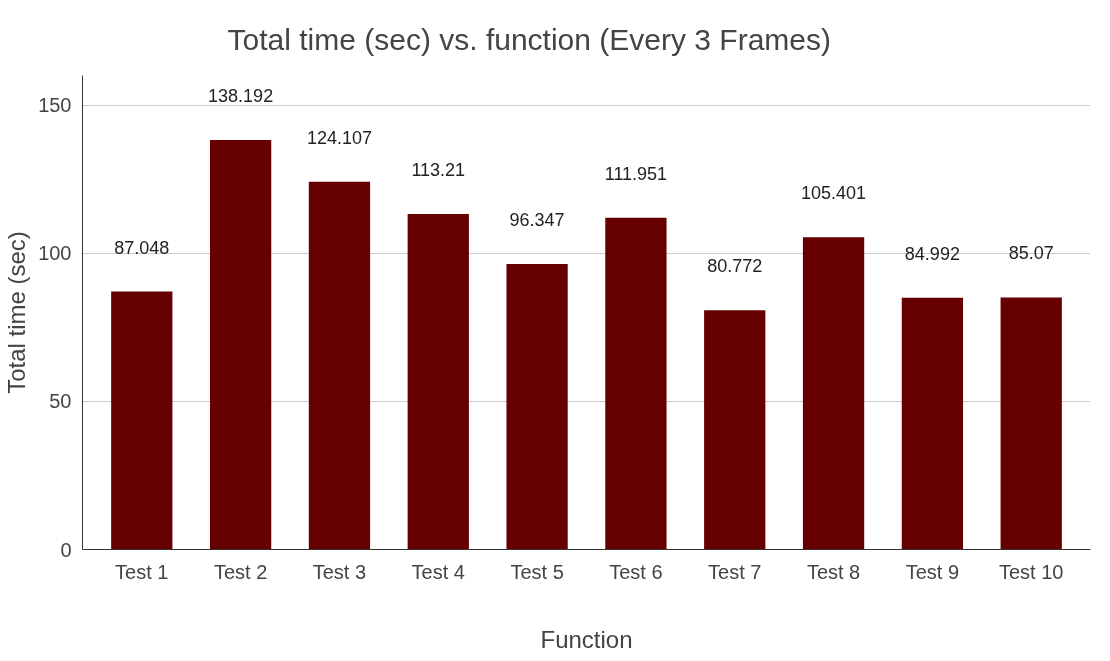 The height and width of the screenshot is (661, 1110). Describe the element at coordinates (636, 173) in the screenshot. I see `data-label: 111.951` at that location.